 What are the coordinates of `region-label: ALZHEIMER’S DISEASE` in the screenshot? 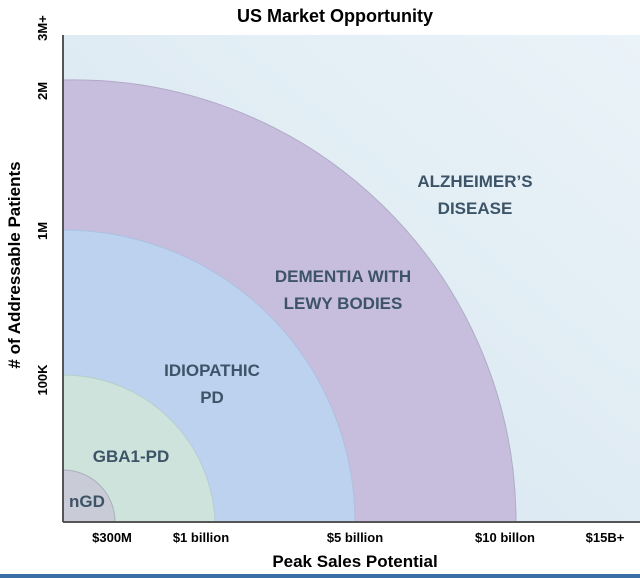 It's located at (474, 195).